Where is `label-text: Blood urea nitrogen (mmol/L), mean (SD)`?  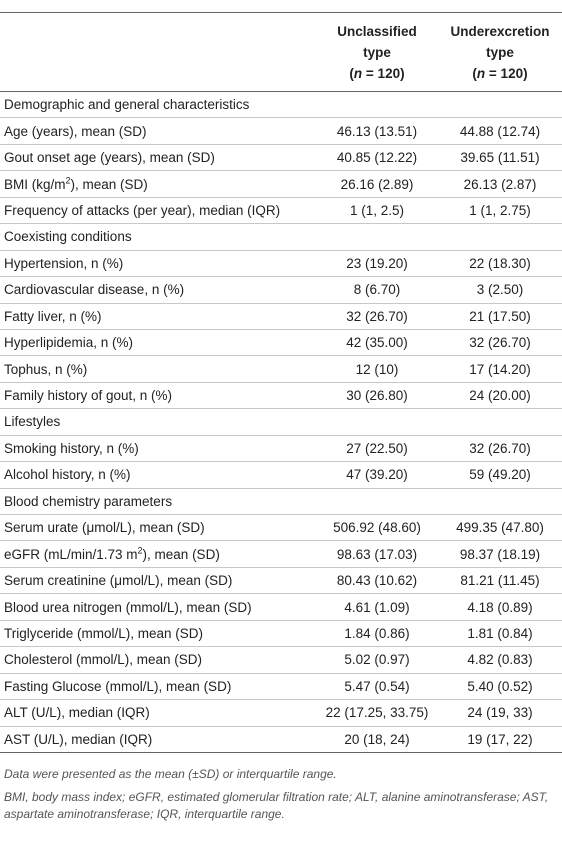
label-text: Blood urea nitrogen (mmol/L), mean (SD) is located at coordinates (128, 607).